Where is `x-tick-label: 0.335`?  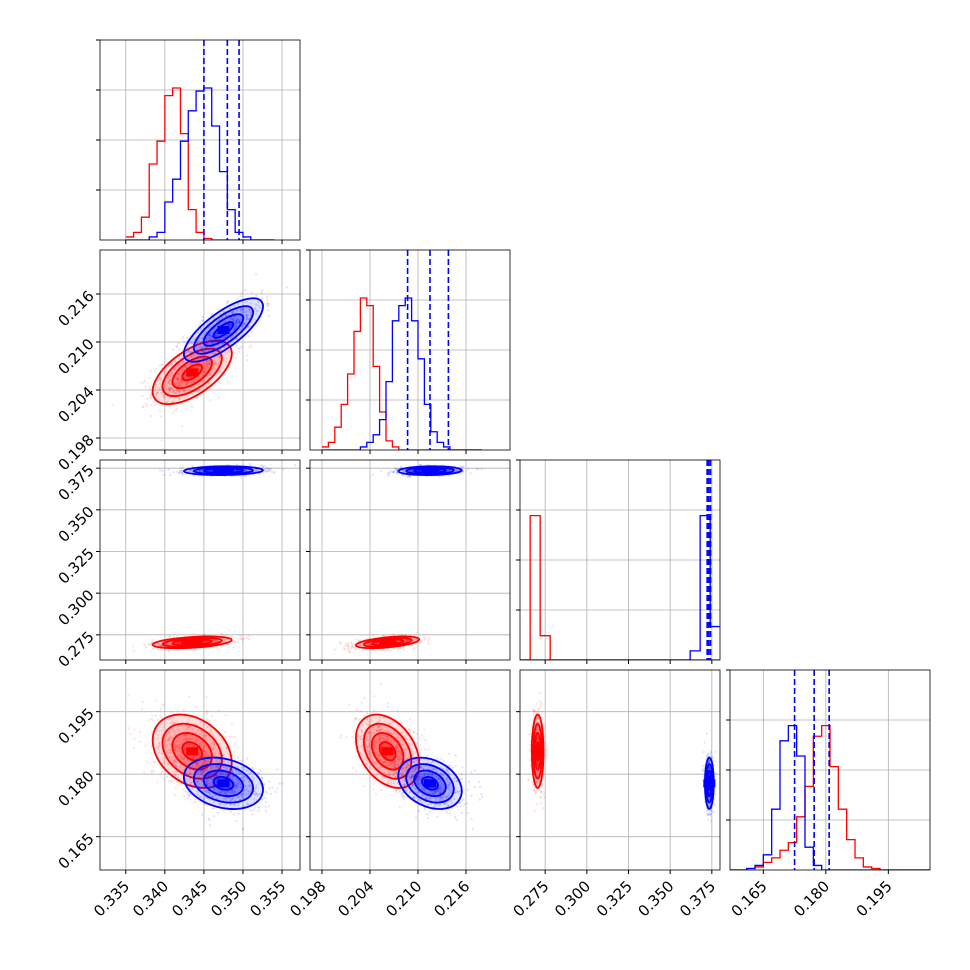
x-tick-label: 0.335 is located at coordinates (111, 898).